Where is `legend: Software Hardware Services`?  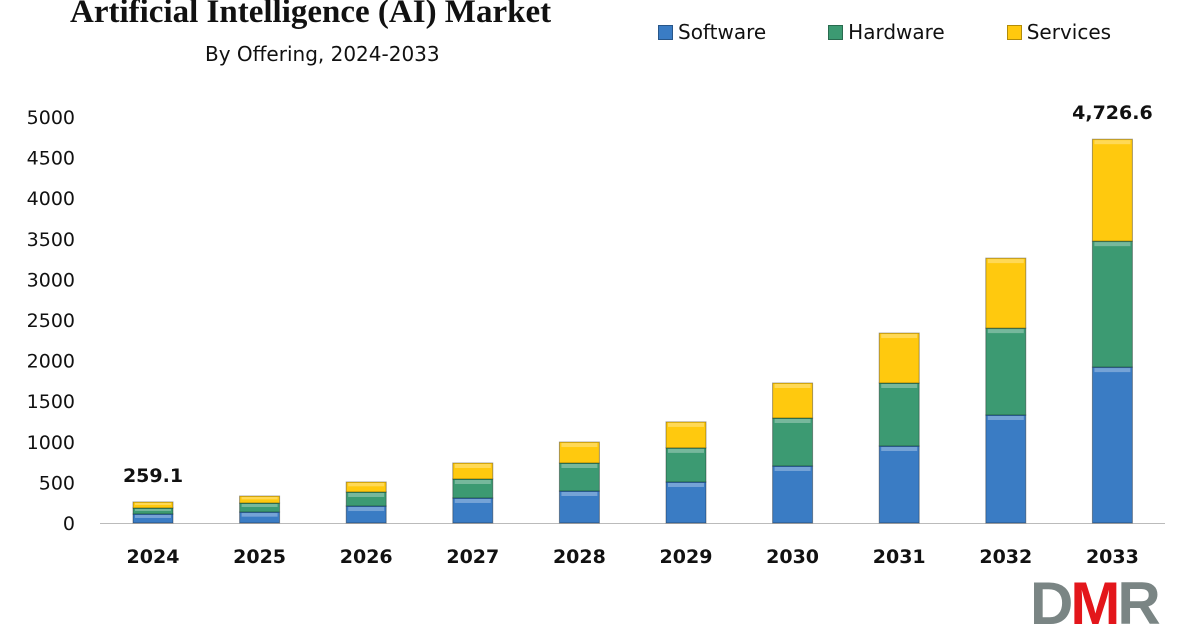
legend: Software Hardware Services is located at coordinates (884, 32).